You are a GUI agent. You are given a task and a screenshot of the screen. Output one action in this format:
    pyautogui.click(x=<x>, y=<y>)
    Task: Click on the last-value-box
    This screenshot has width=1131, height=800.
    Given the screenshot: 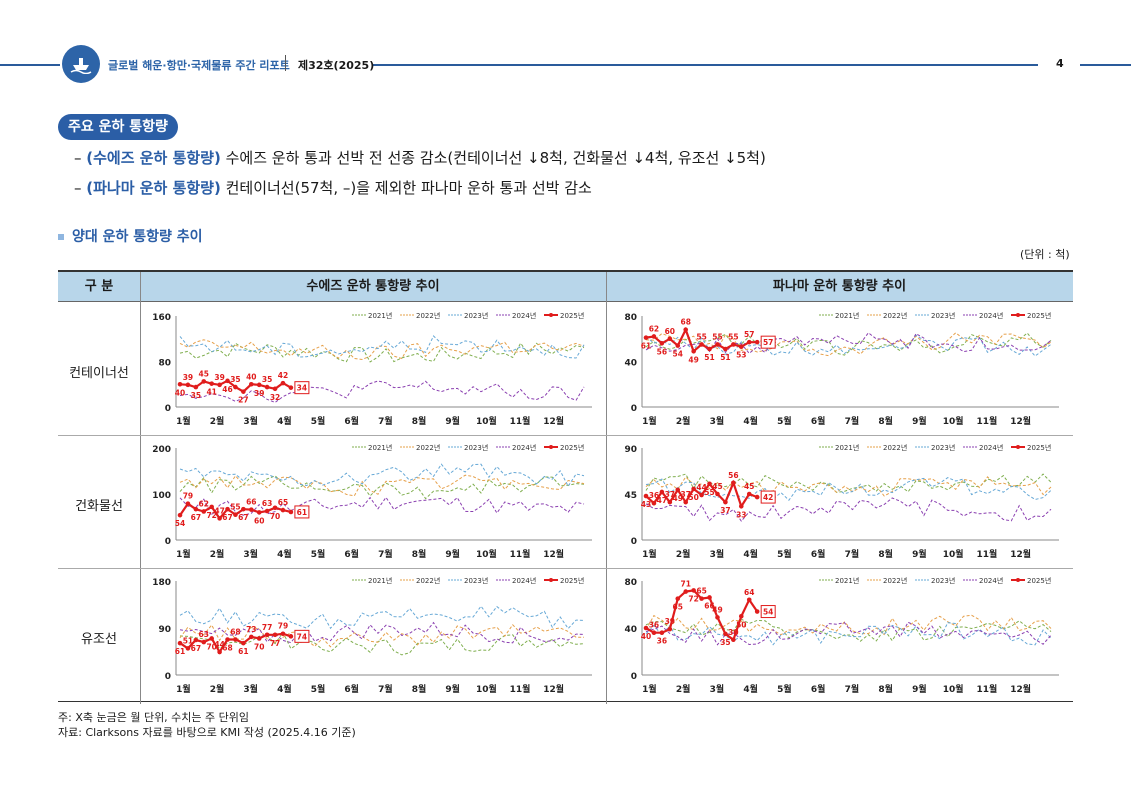 What is the action you would take?
    pyautogui.click(x=768, y=497)
    